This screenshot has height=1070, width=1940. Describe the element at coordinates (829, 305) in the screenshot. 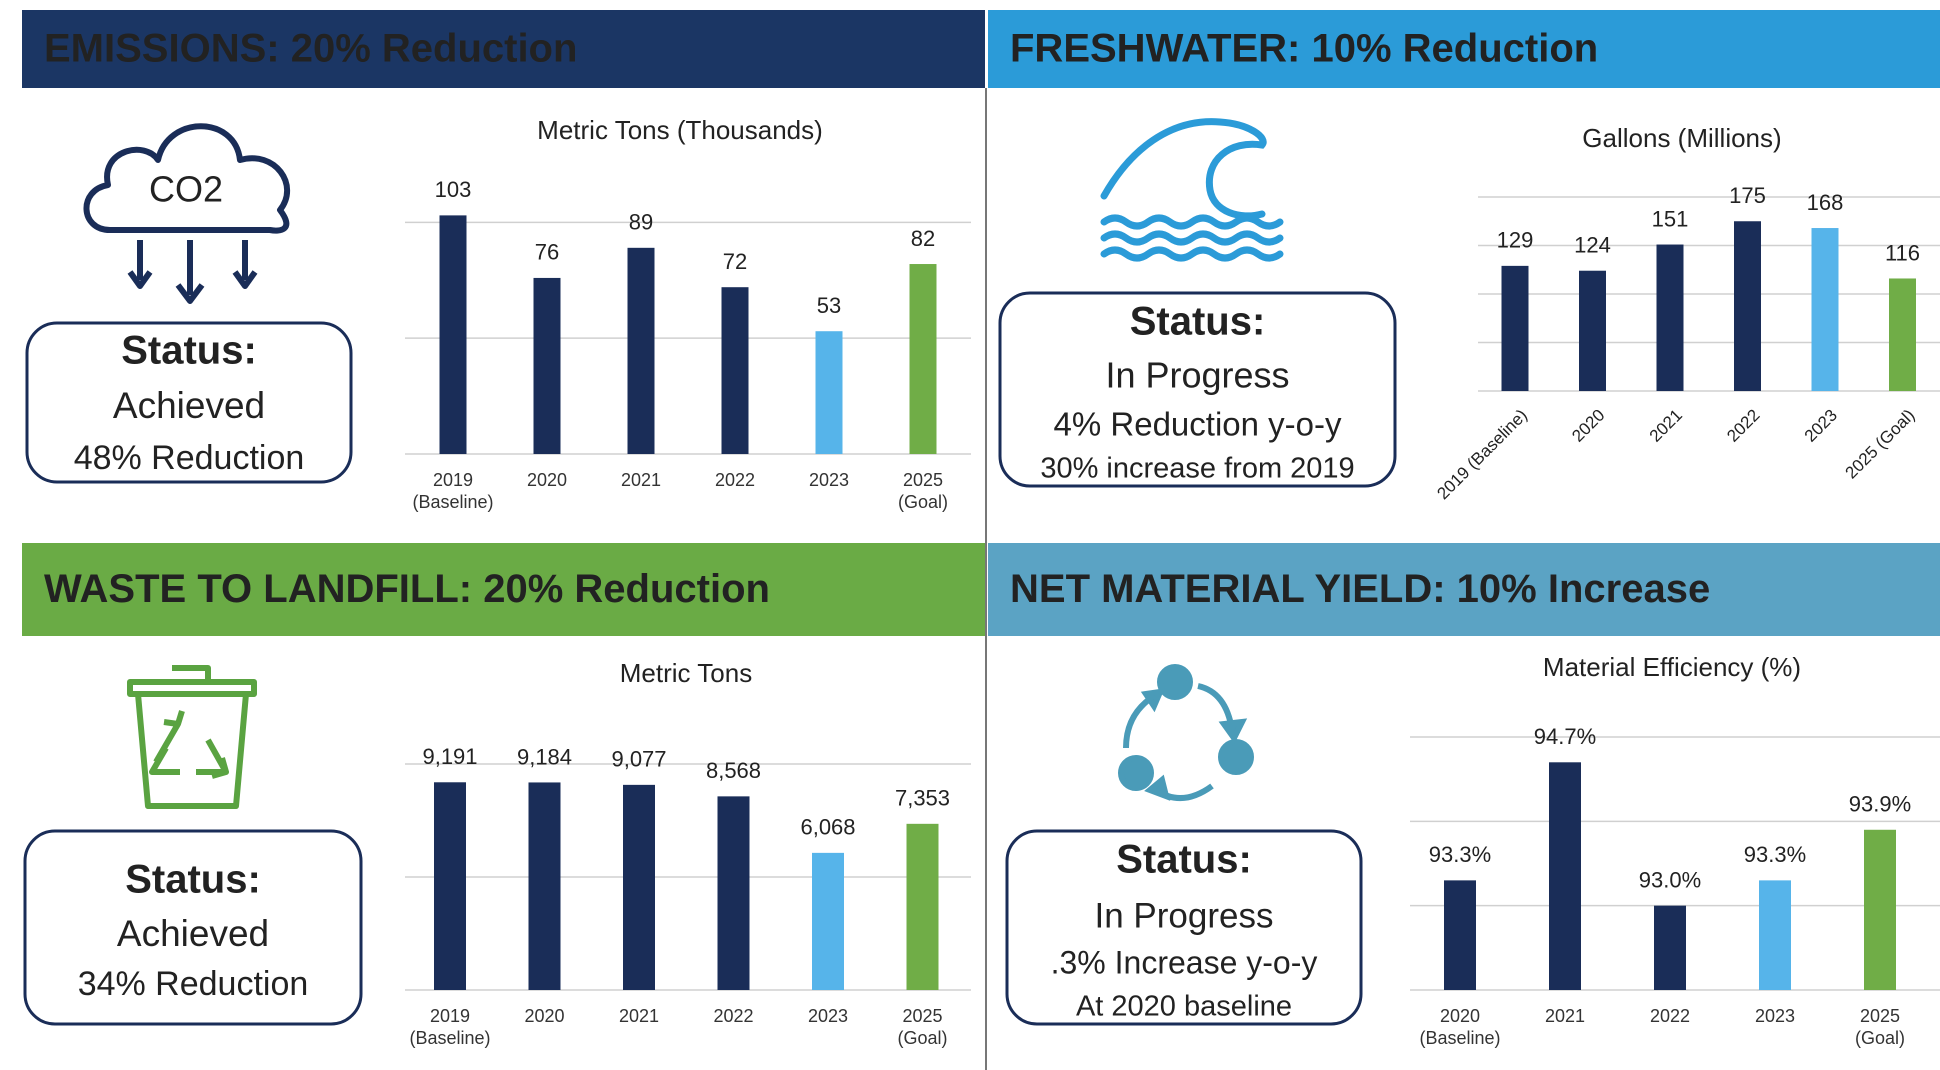

I see `value-label: 53` at that location.